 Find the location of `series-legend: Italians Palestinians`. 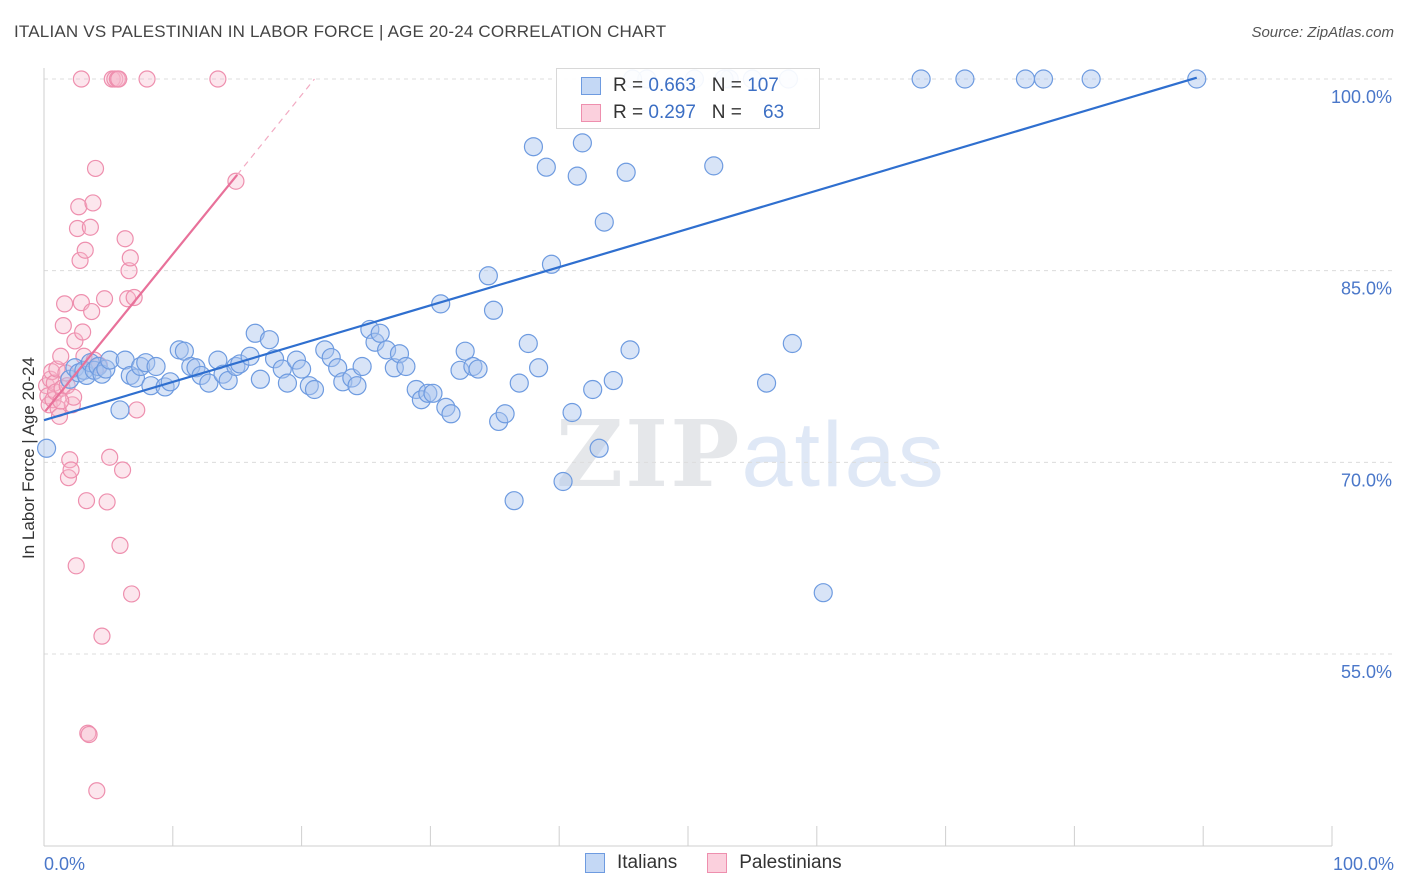

series-legend: Italians Palestinians is located at coordinates (728, 863).